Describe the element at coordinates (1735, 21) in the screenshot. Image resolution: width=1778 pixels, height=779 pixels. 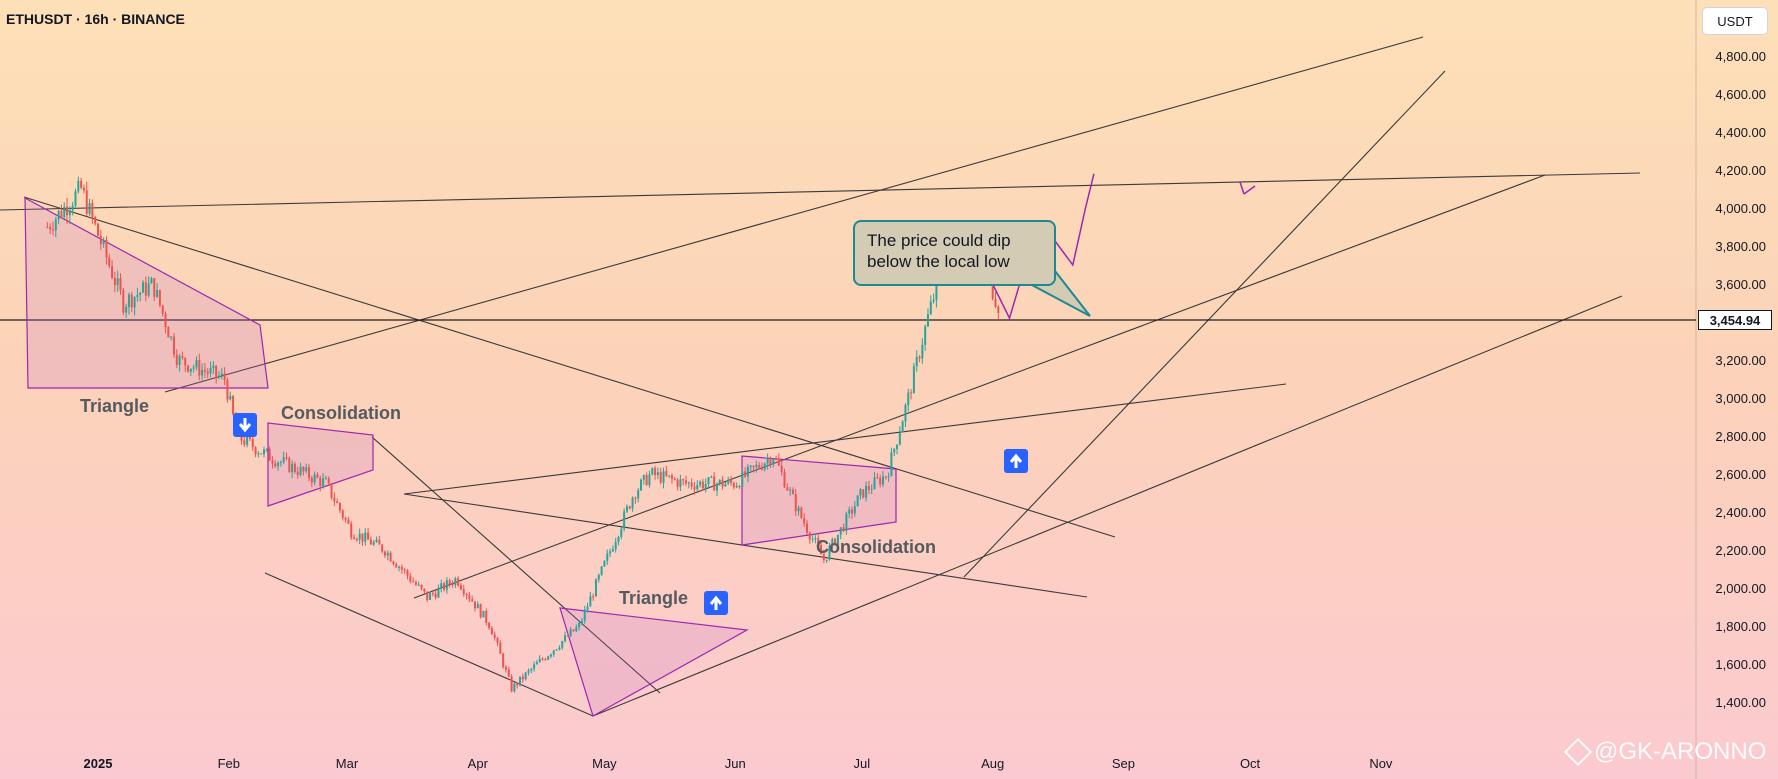
I see `currency-button: USDT` at that location.